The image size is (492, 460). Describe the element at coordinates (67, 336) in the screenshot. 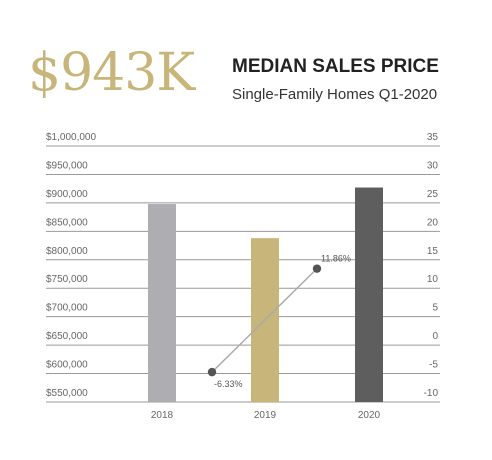

I see `y-left-tick-label: $650,000` at that location.